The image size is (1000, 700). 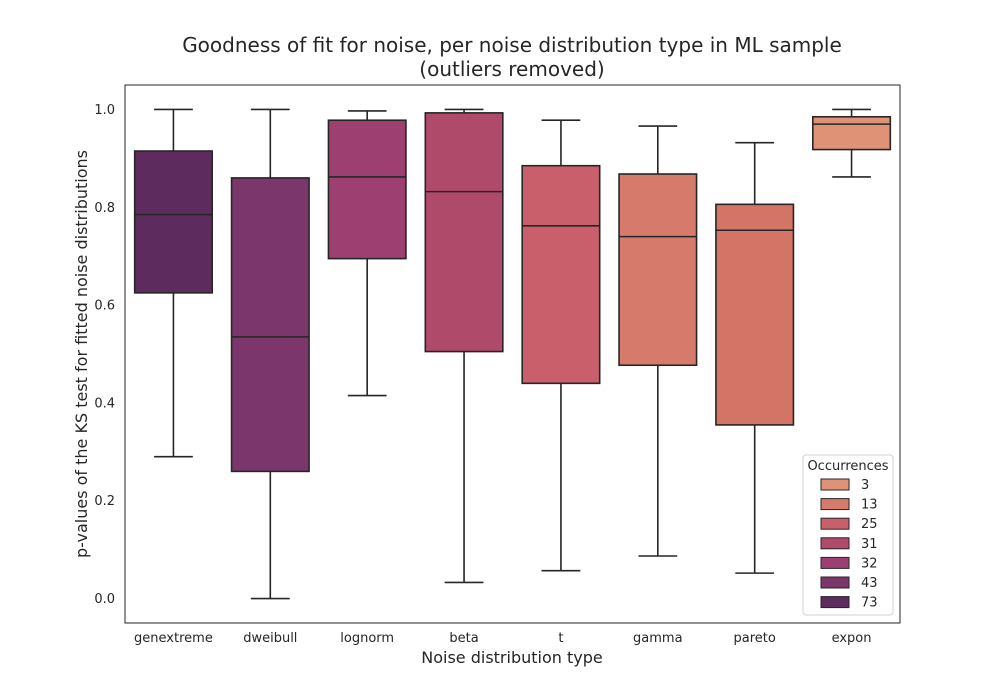 I want to click on box-gamma, so click(x=658, y=341).